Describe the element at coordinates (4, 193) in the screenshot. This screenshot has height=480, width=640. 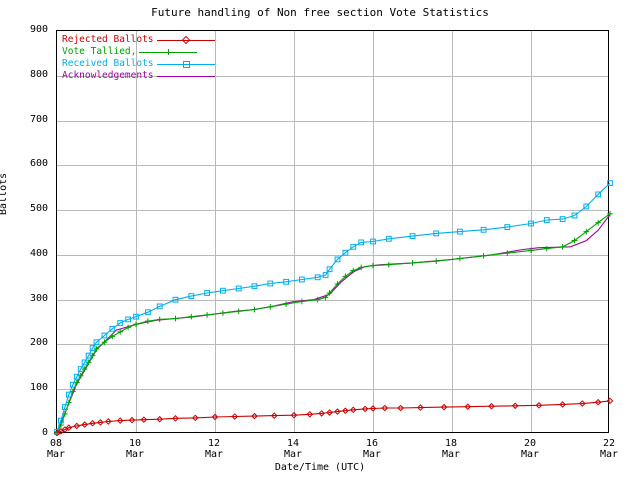
I see `y-axis-label: Ballots` at that location.